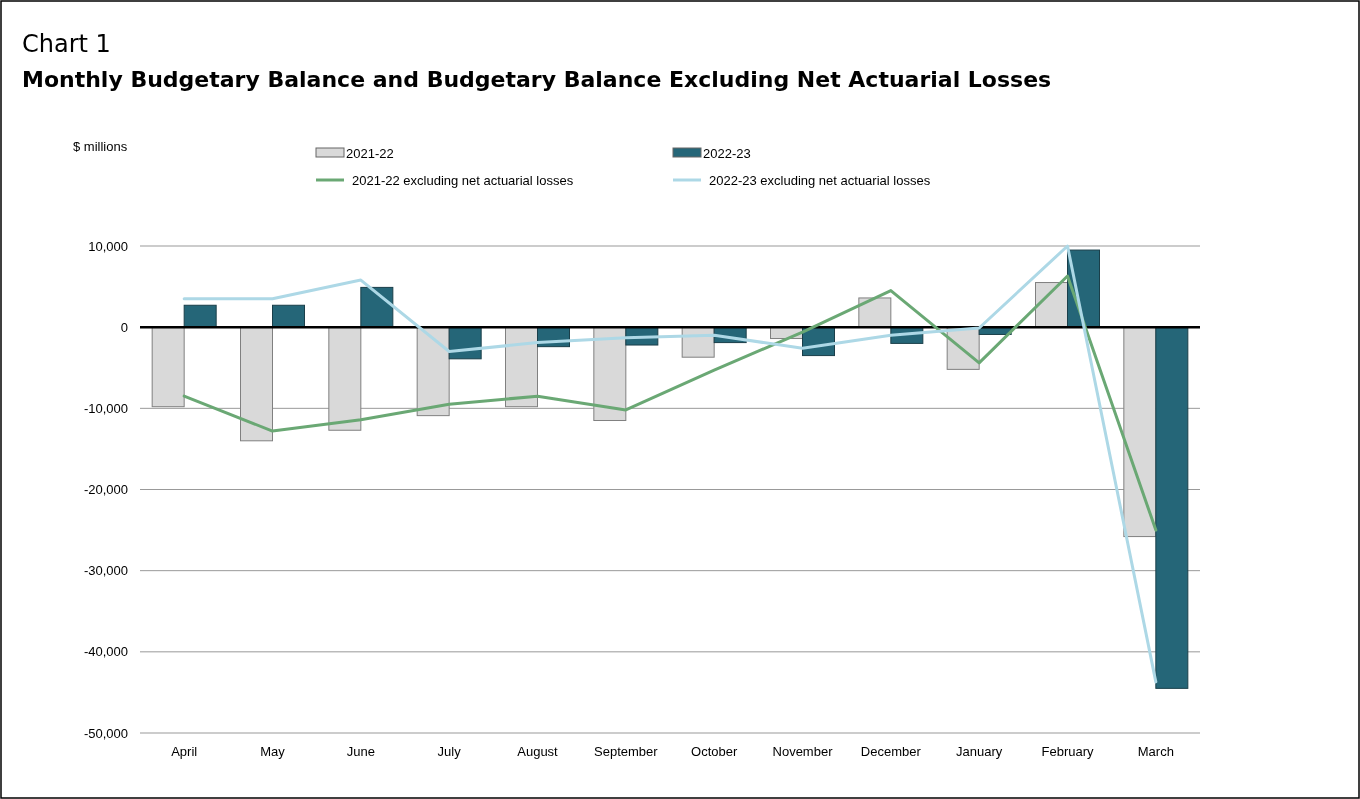 The width and height of the screenshot is (1360, 799). I want to click on x-tick-label: October, so click(714, 751).